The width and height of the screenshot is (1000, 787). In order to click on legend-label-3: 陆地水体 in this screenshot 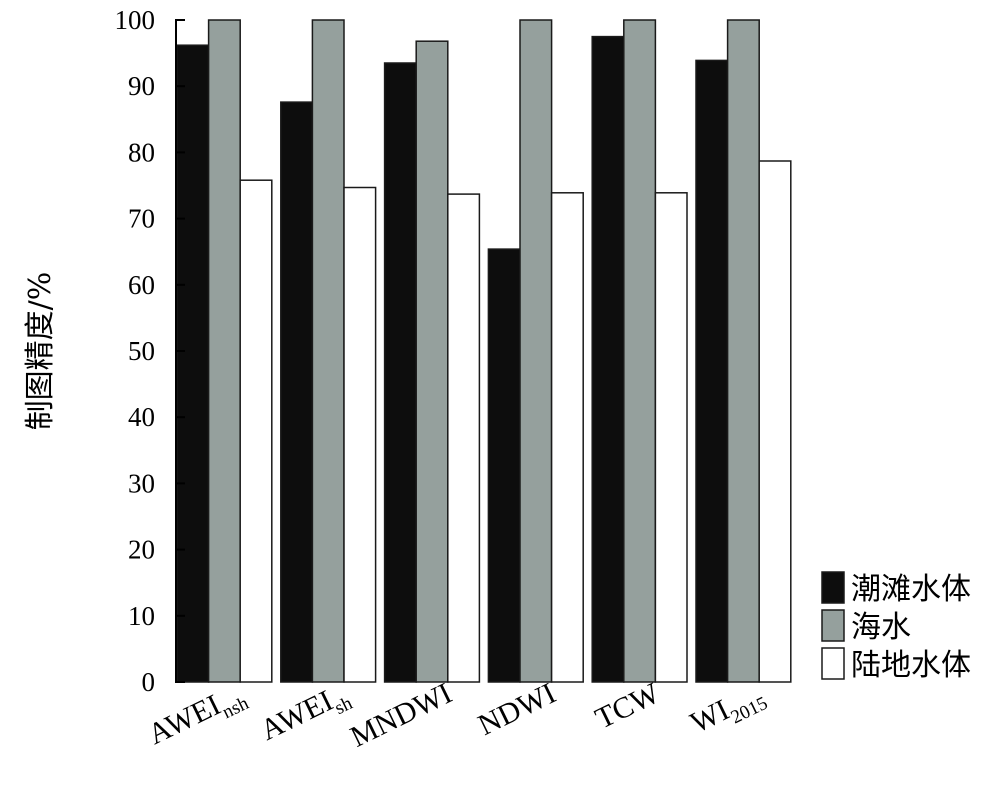, I will do `click(911, 665)`.